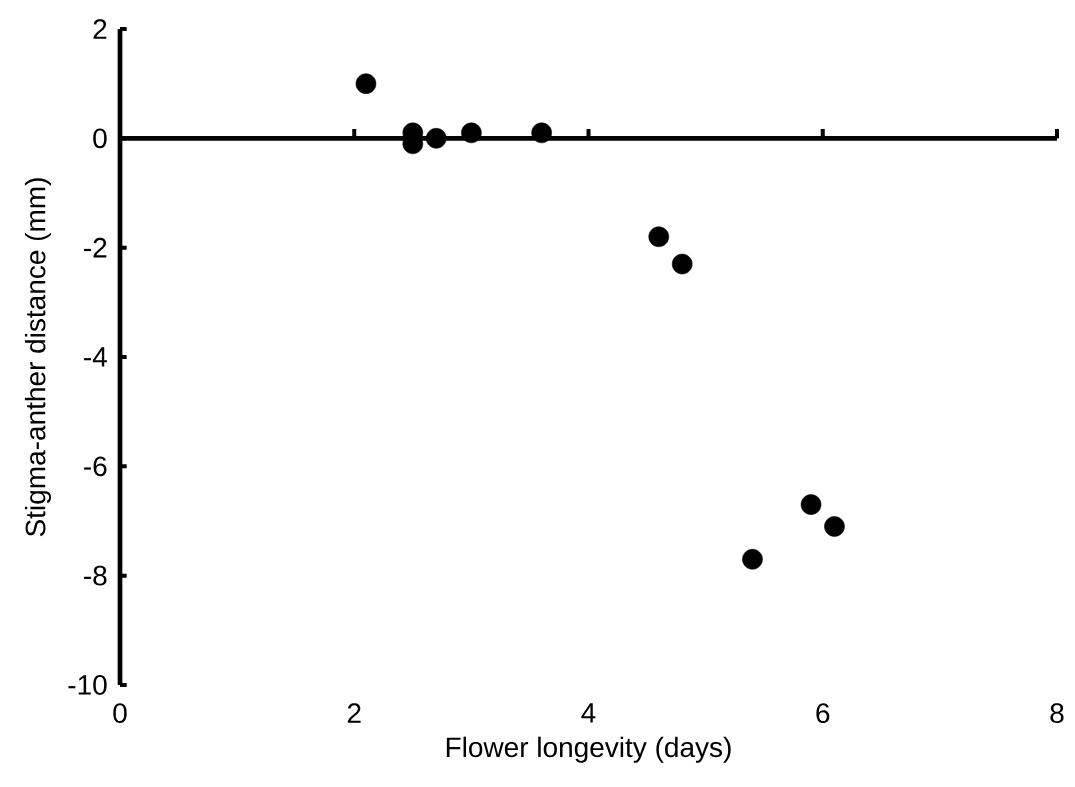 The height and width of the screenshot is (787, 1075). What do you see at coordinates (120, 713) in the screenshot?
I see `x-tick-label: 0` at bounding box center [120, 713].